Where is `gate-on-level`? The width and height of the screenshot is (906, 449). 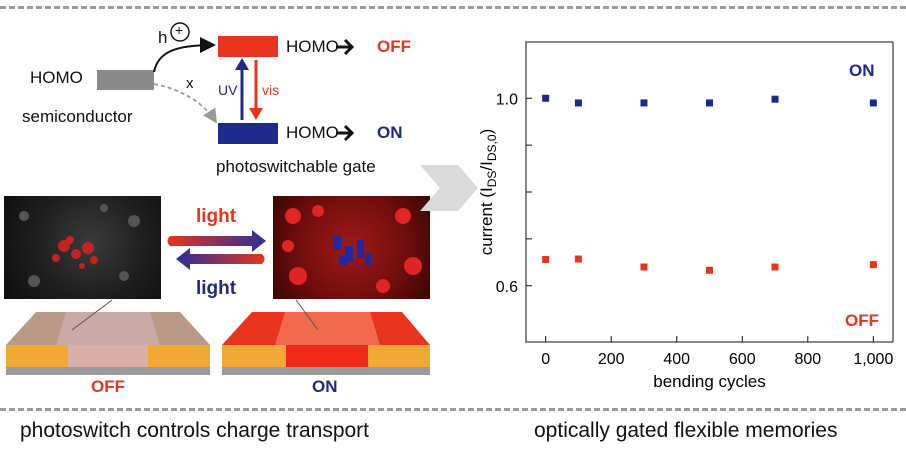 gate-on-level is located at coordinates (248, 133).